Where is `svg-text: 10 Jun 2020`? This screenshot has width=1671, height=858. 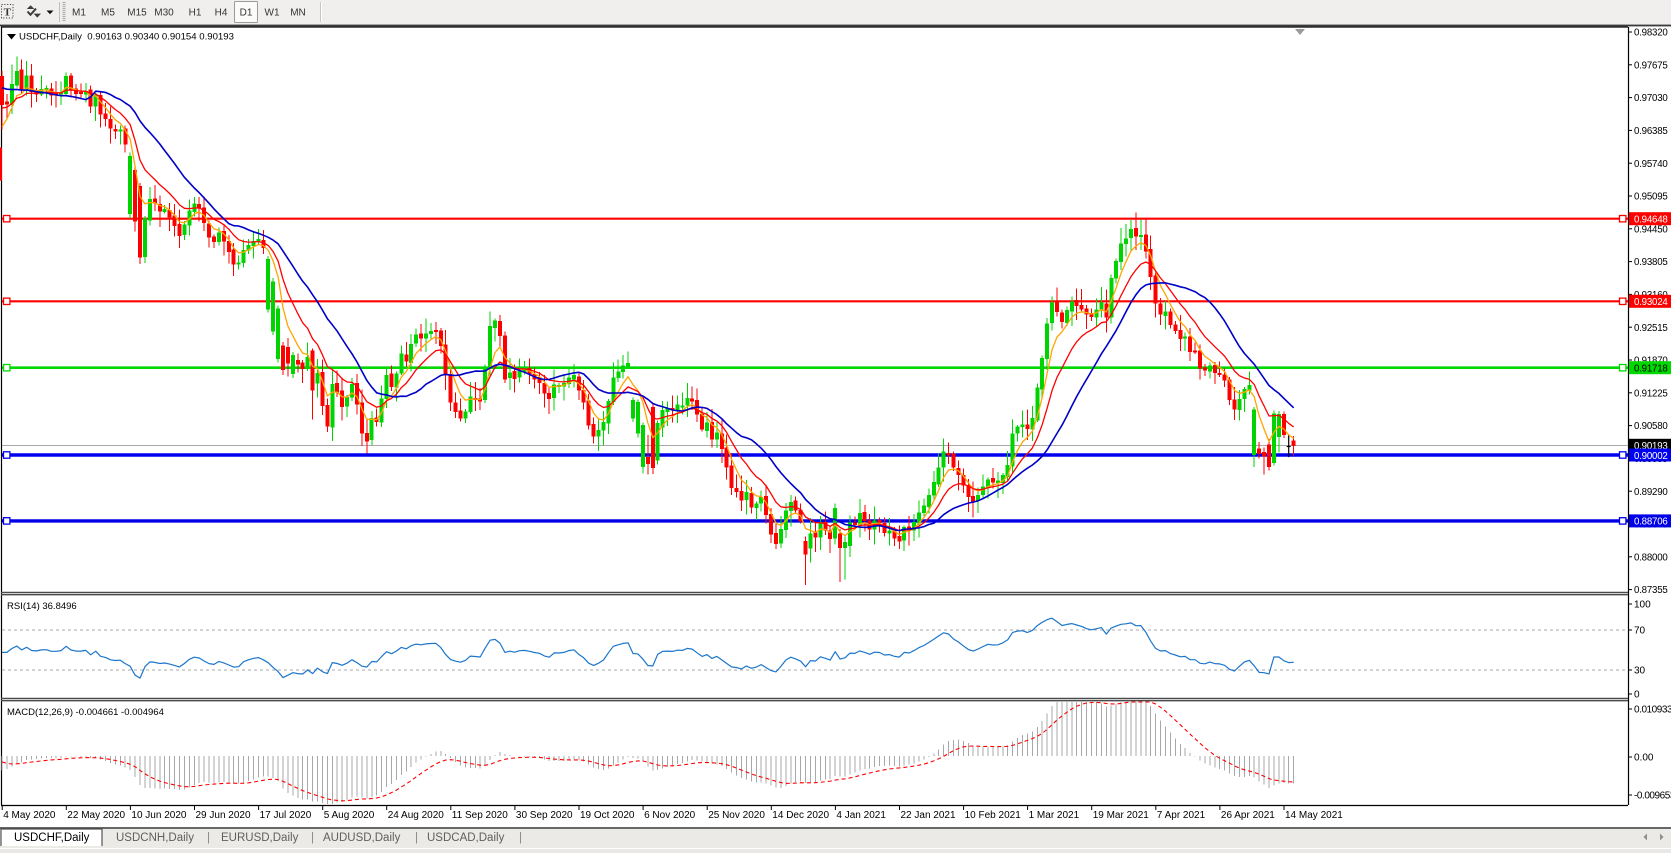 svg-text: 10 Jun 2020 is located at coordinates (158, 815).